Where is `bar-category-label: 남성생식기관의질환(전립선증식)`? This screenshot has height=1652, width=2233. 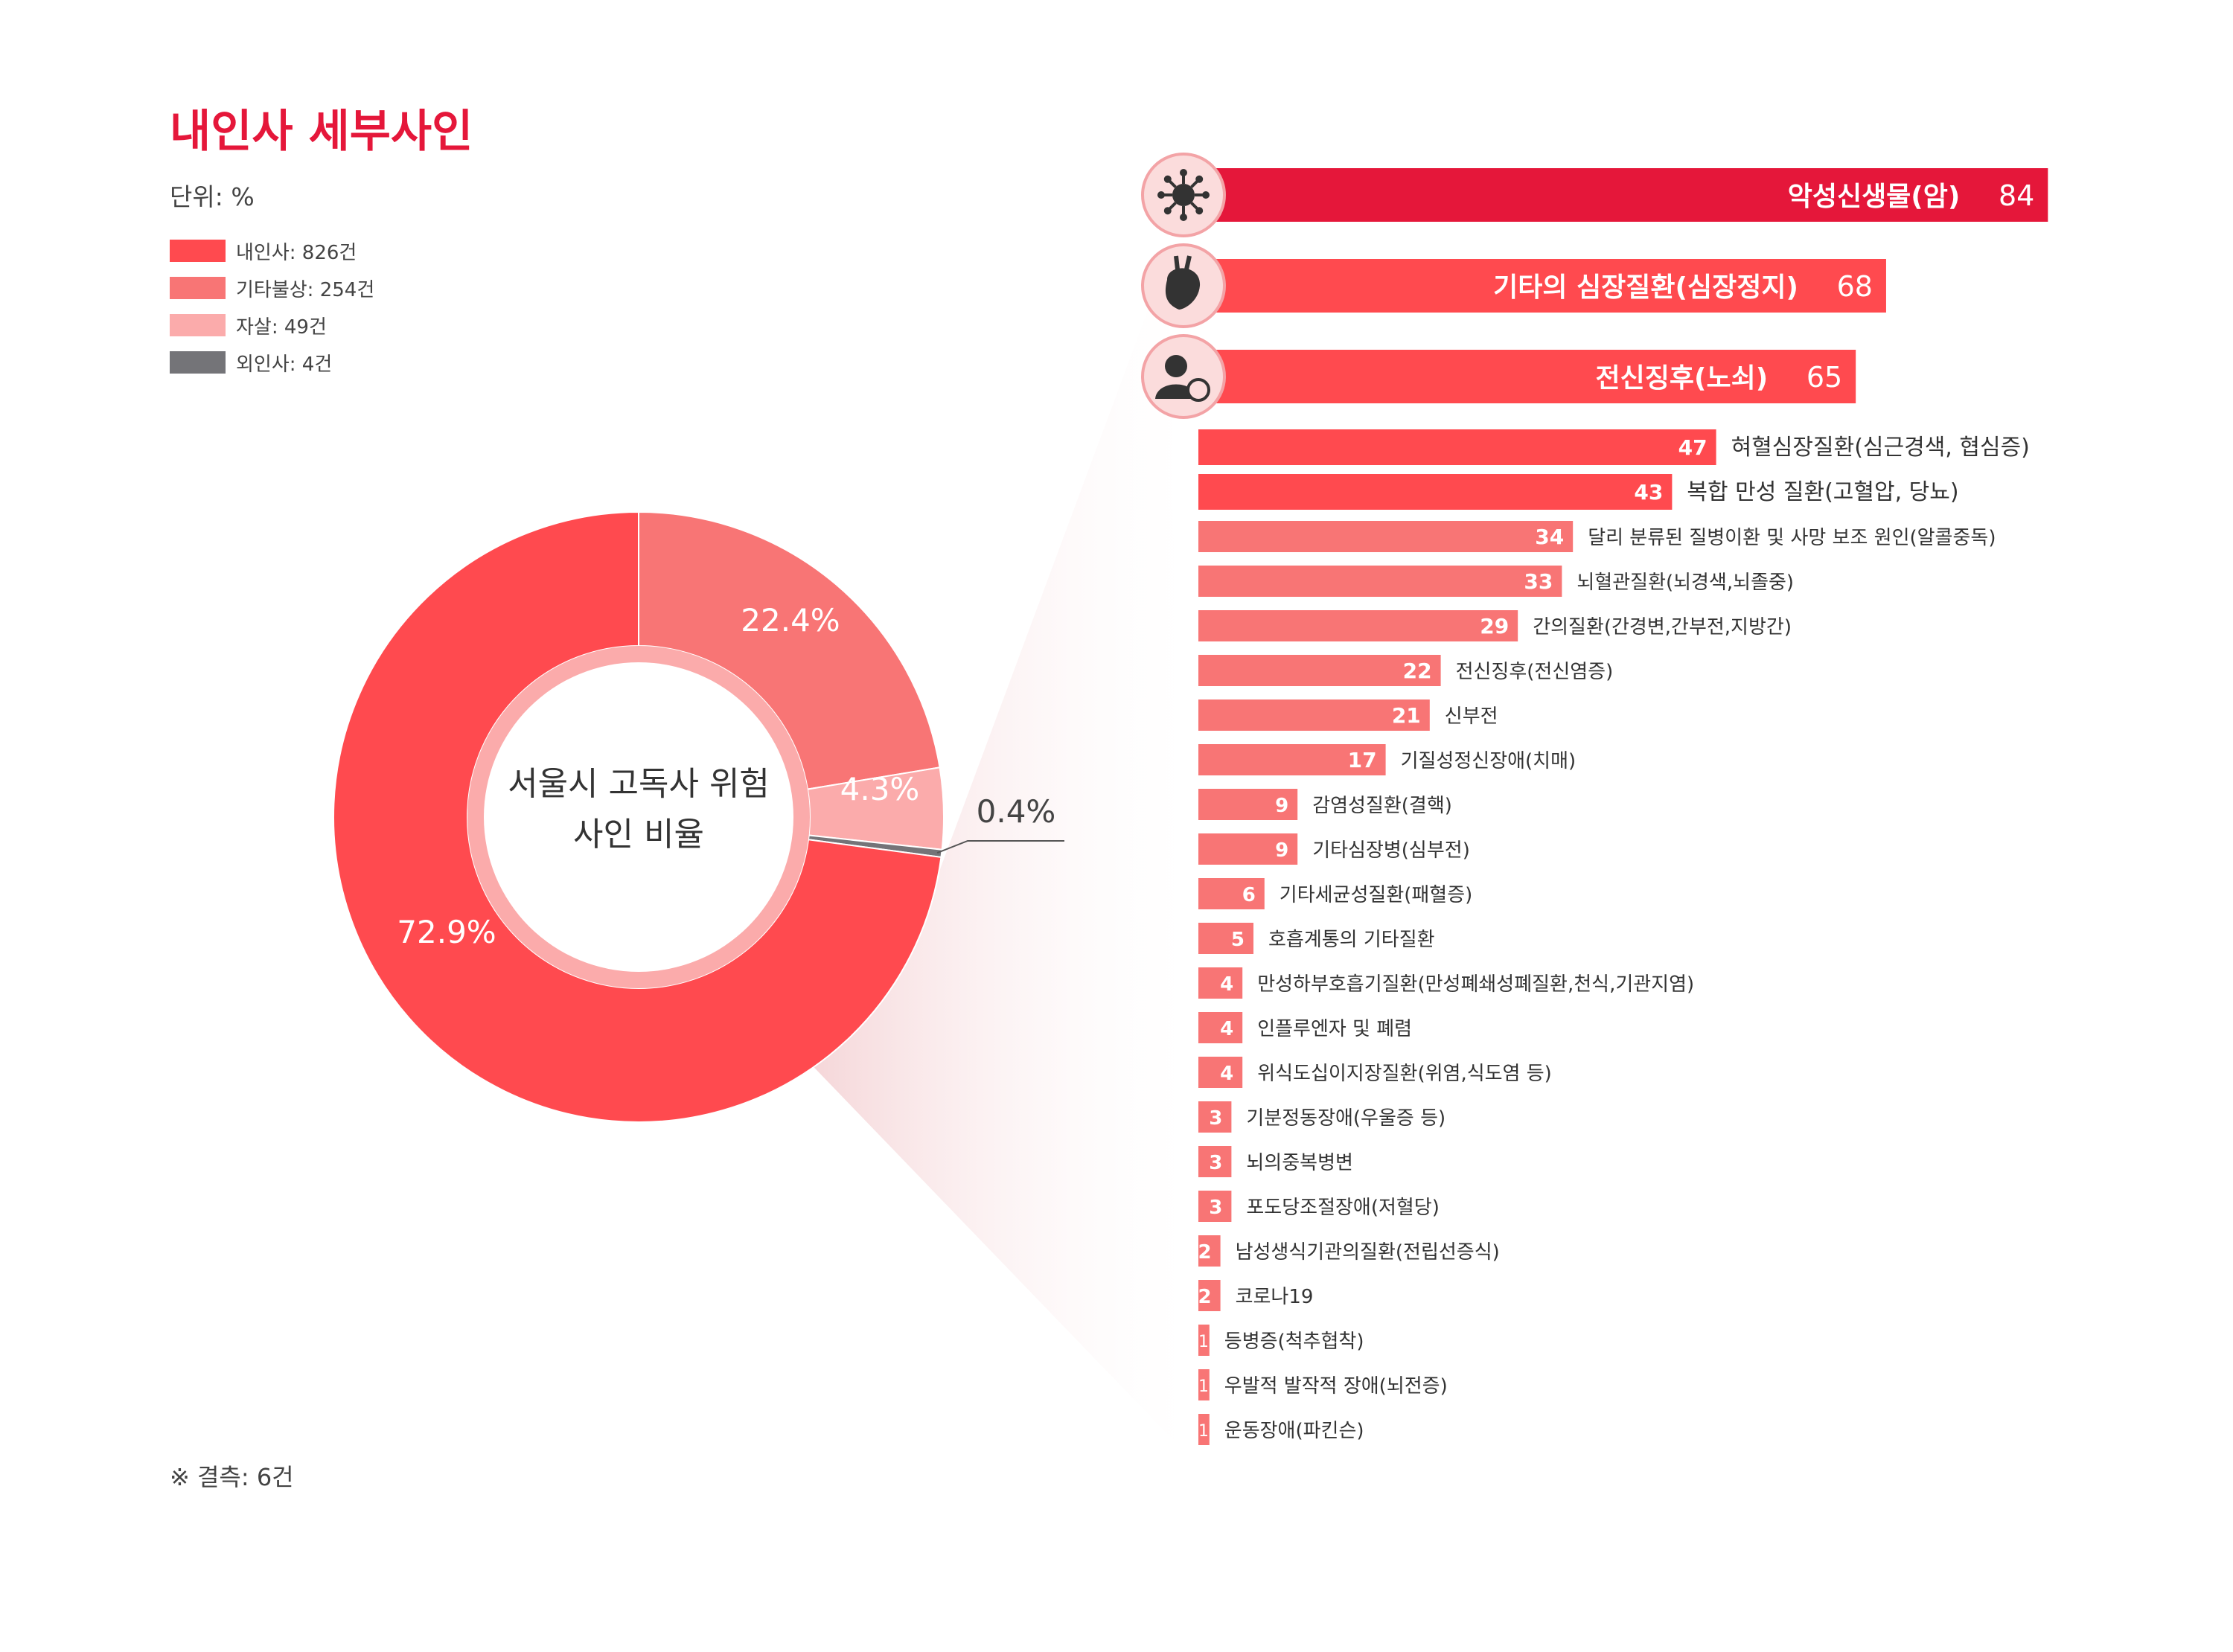
bar-category-label: 남성생식기관의질환(전립선증식) is located at coordinates (1368, 1252).